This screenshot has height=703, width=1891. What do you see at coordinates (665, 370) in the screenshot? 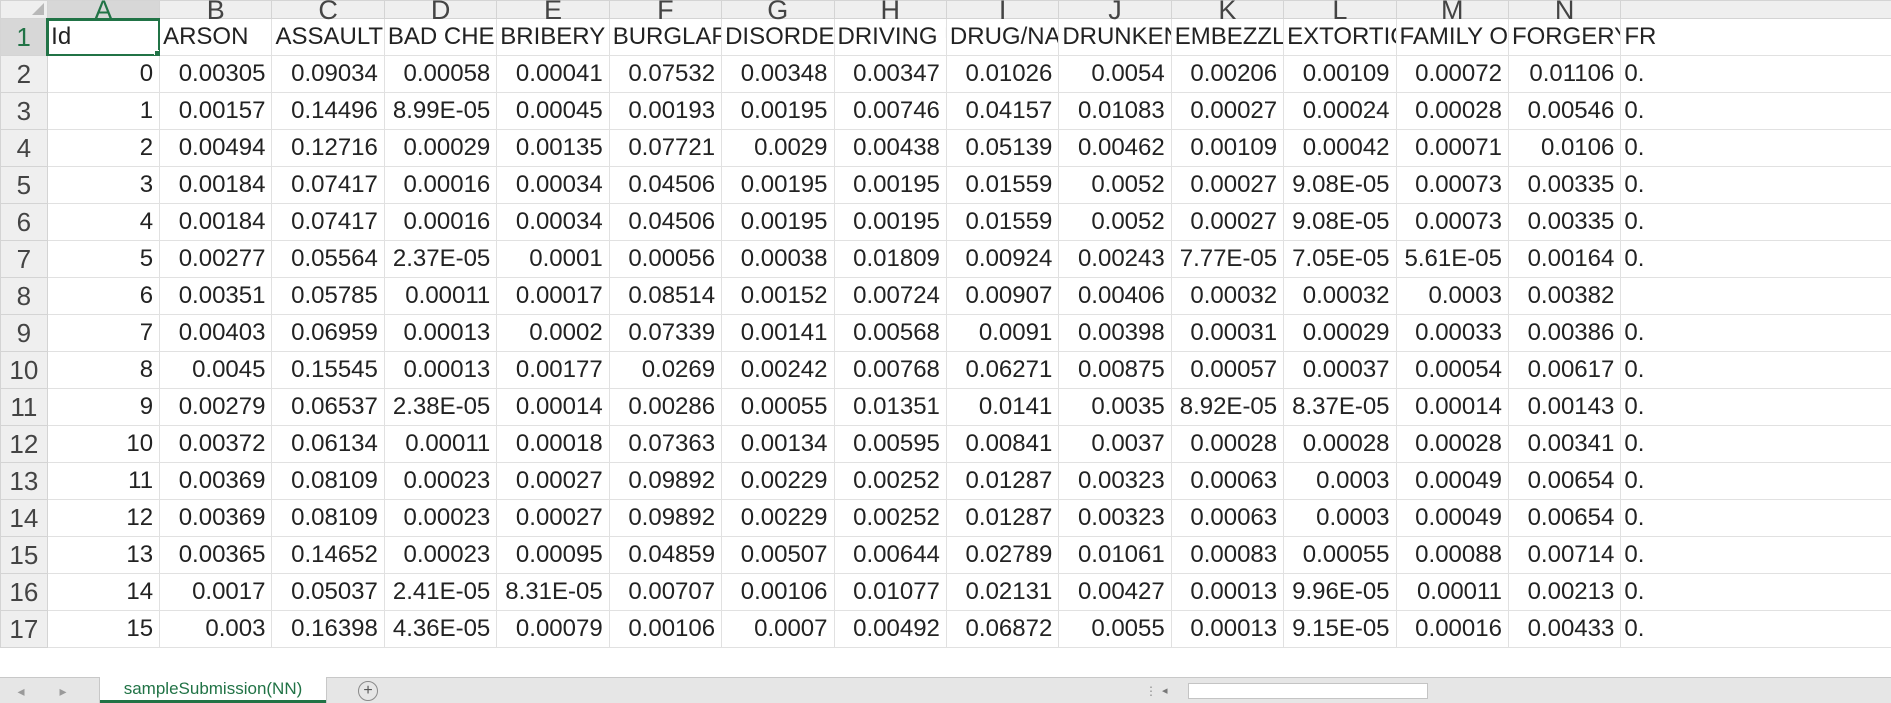
I see `cell: 0.0269` at bounding box center [665, 370].